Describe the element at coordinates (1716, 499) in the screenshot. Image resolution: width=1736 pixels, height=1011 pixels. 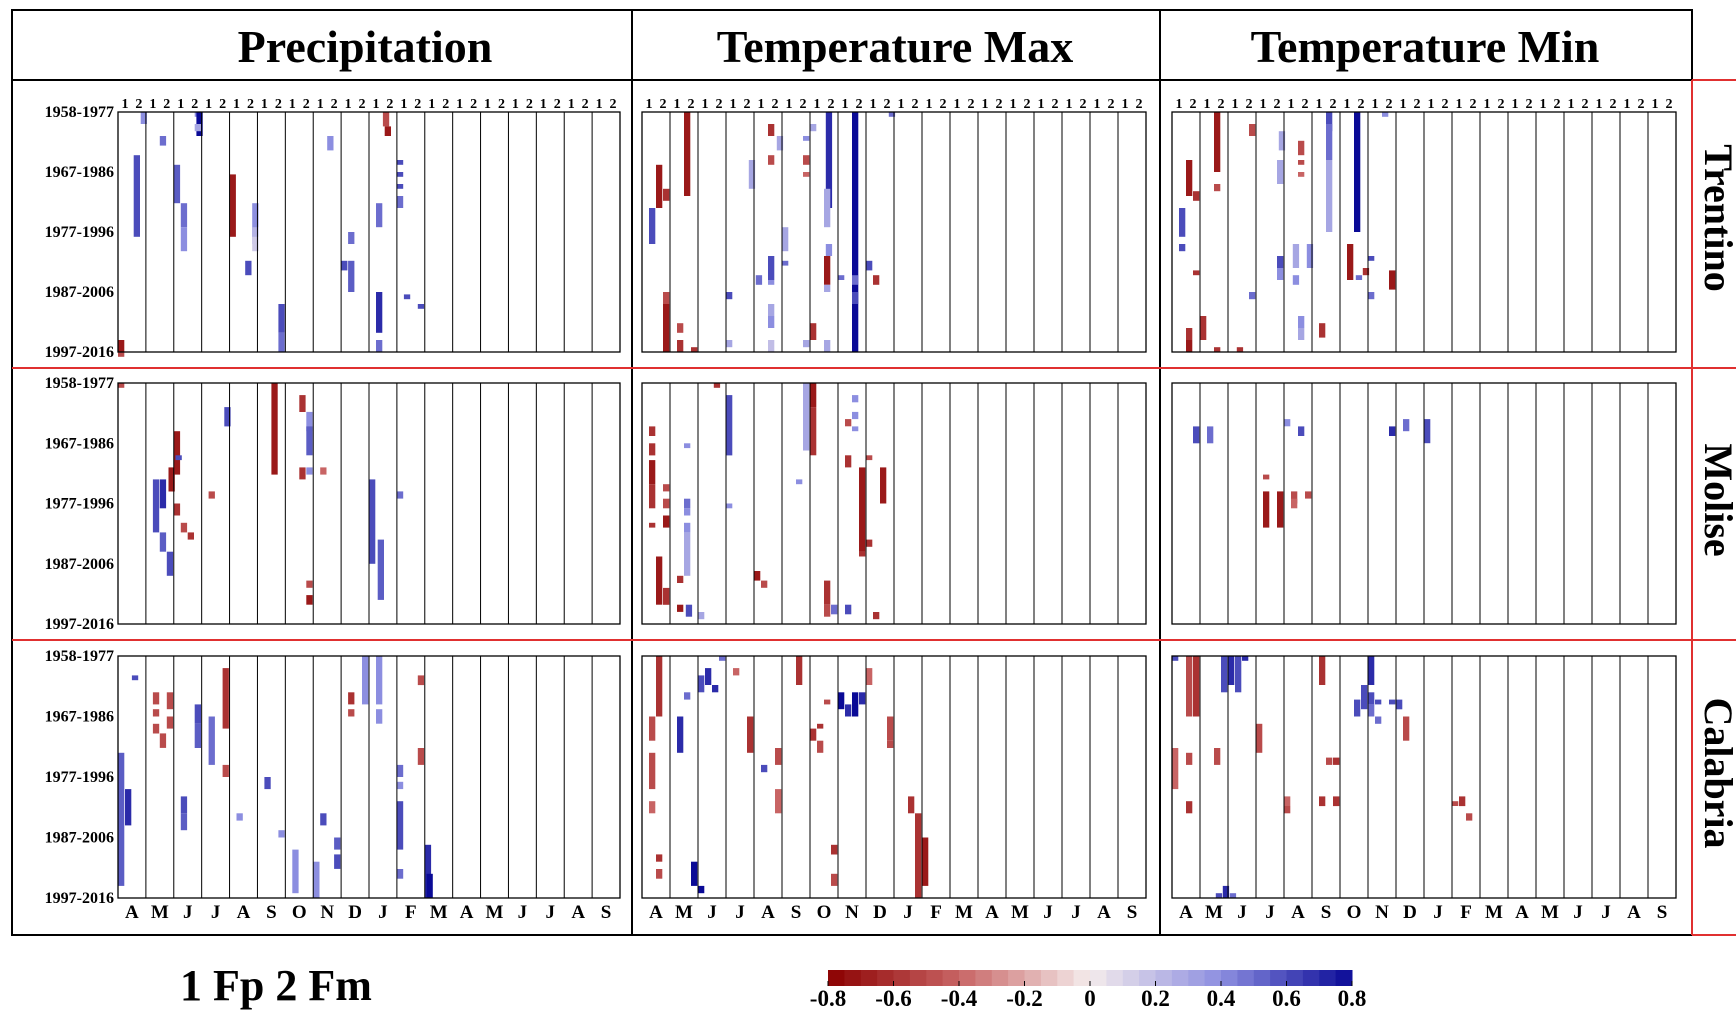
I see `region-label-molise: Molise` at that location.